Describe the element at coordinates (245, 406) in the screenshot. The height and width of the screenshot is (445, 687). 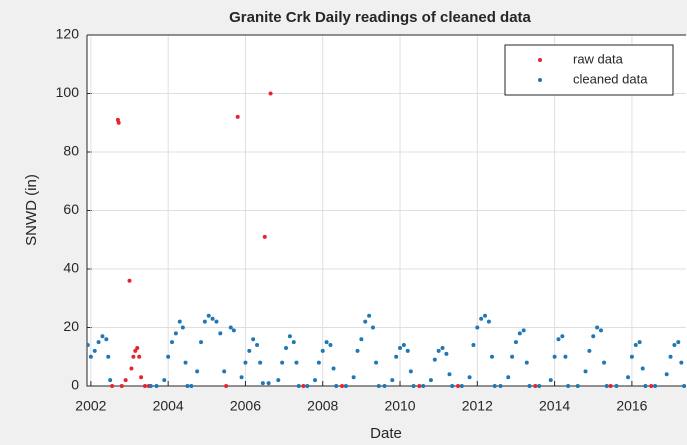
I see `x-tick-label: 2006` at that location.